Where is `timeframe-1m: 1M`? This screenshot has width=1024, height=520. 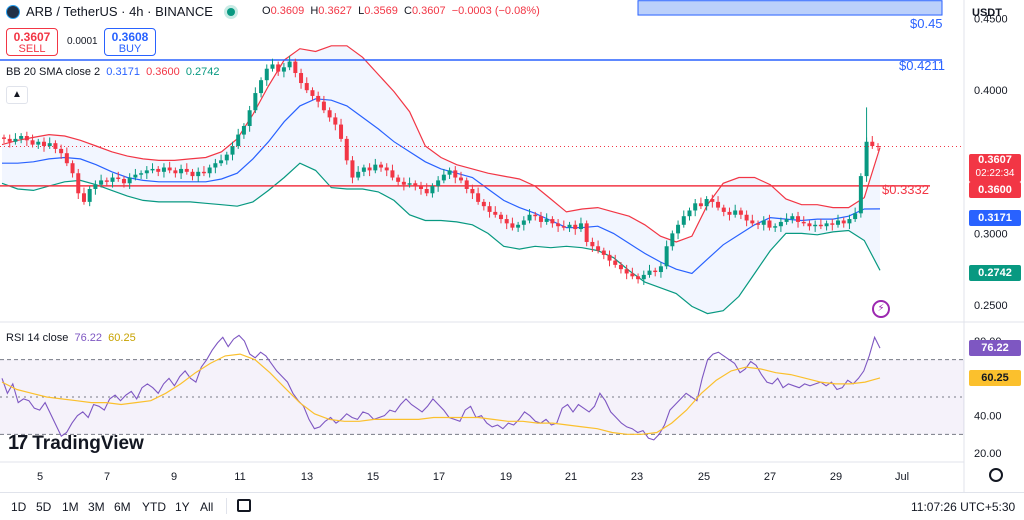
timeframe-1m: 1M is located at coordinates (70, 507).